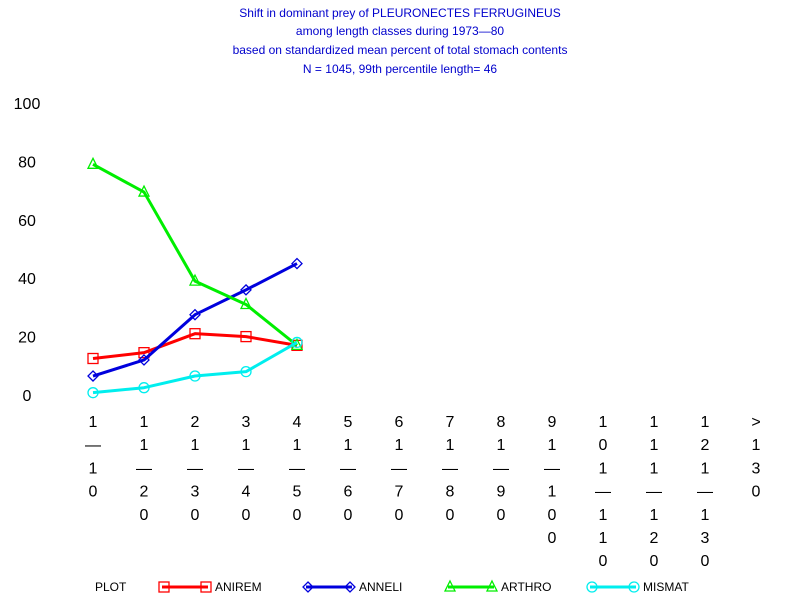 This screenshot has height=600, width=800. I want to click on legend-item-mismat: MISMAT, so click(637, 587).